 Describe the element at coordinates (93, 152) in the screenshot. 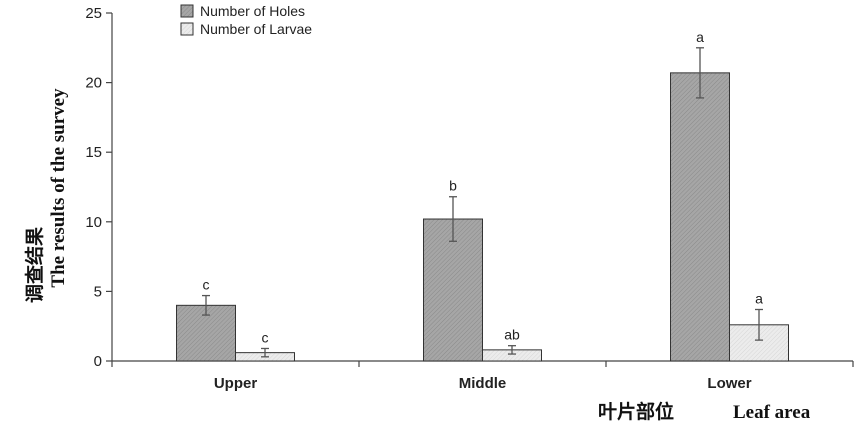

I see `y-tick-label: 15` at that location.